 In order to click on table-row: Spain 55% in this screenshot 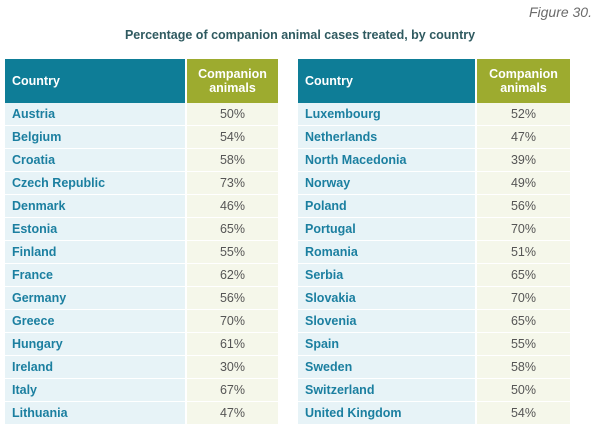, I will do `click(434, 344)`.